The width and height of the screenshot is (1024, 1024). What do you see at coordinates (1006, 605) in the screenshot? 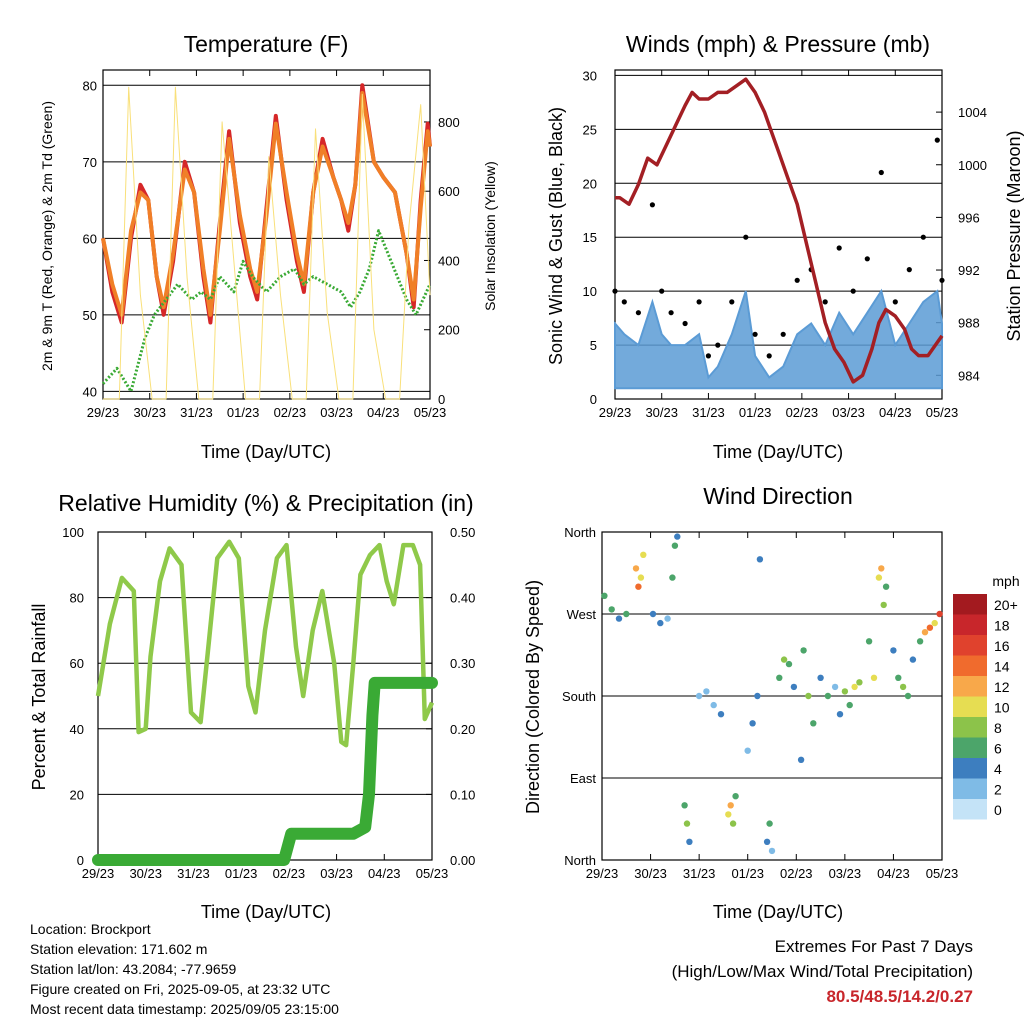
I see `legend-label: 20+` at bounding box center [1006, 605].